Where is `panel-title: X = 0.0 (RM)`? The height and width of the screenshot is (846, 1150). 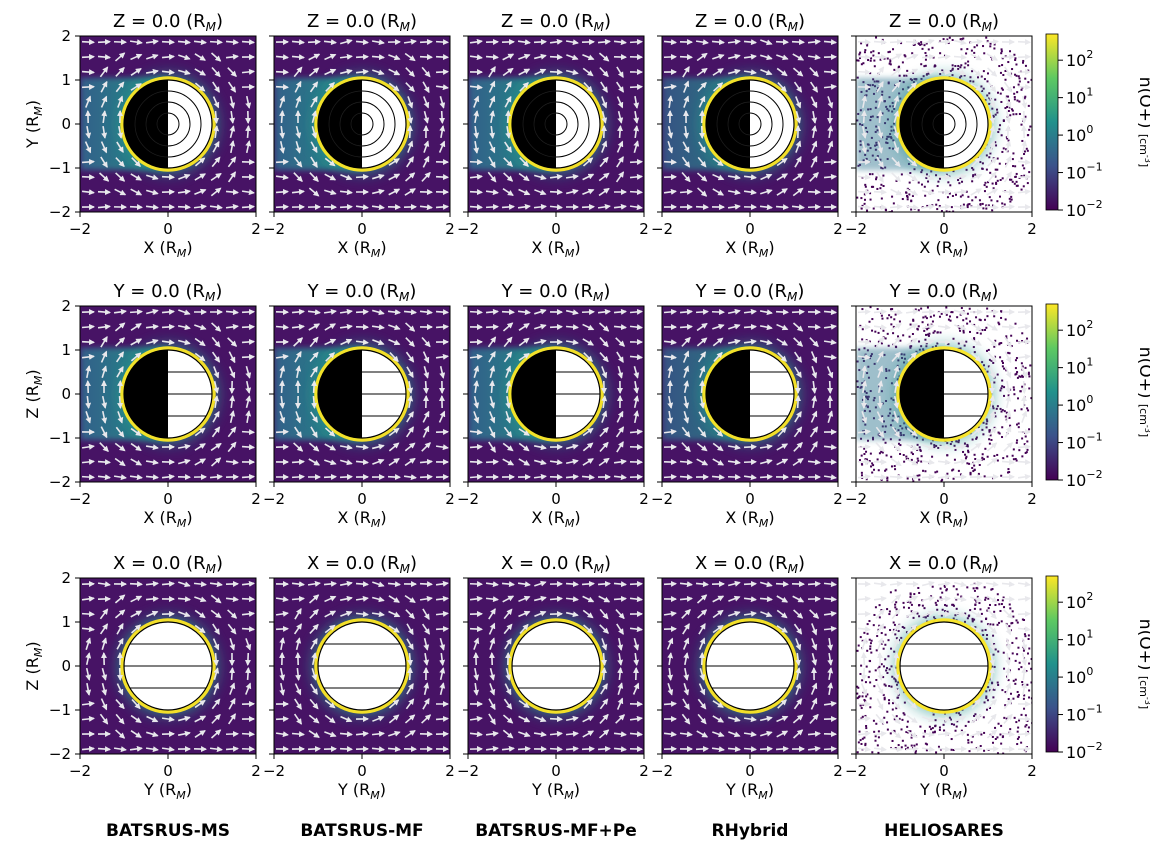 panel-title: X = 0.0 (RM) is located at coordinates (944, 564).